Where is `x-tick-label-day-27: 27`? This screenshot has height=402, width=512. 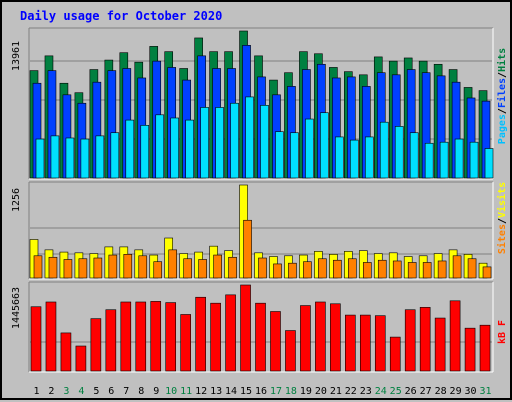 x-tick-label-day-27: 27 is located at coordinates (426, 391).